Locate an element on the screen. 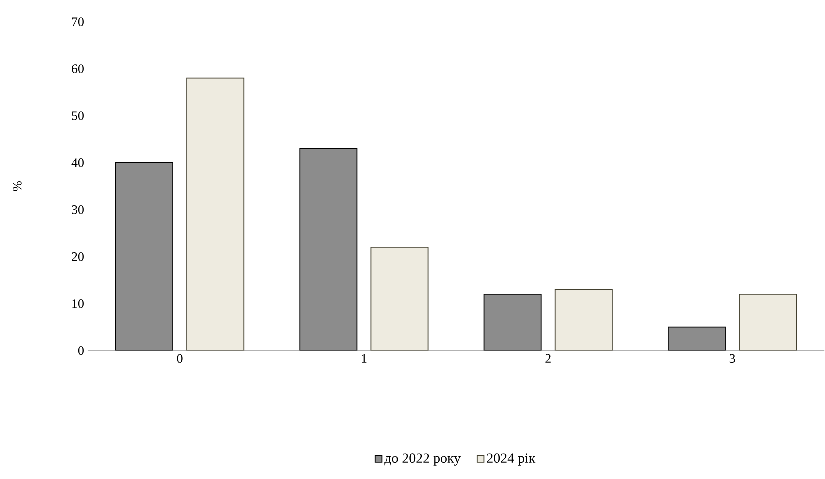  y-tick-label: 30 is located at coordinates (78, 210).